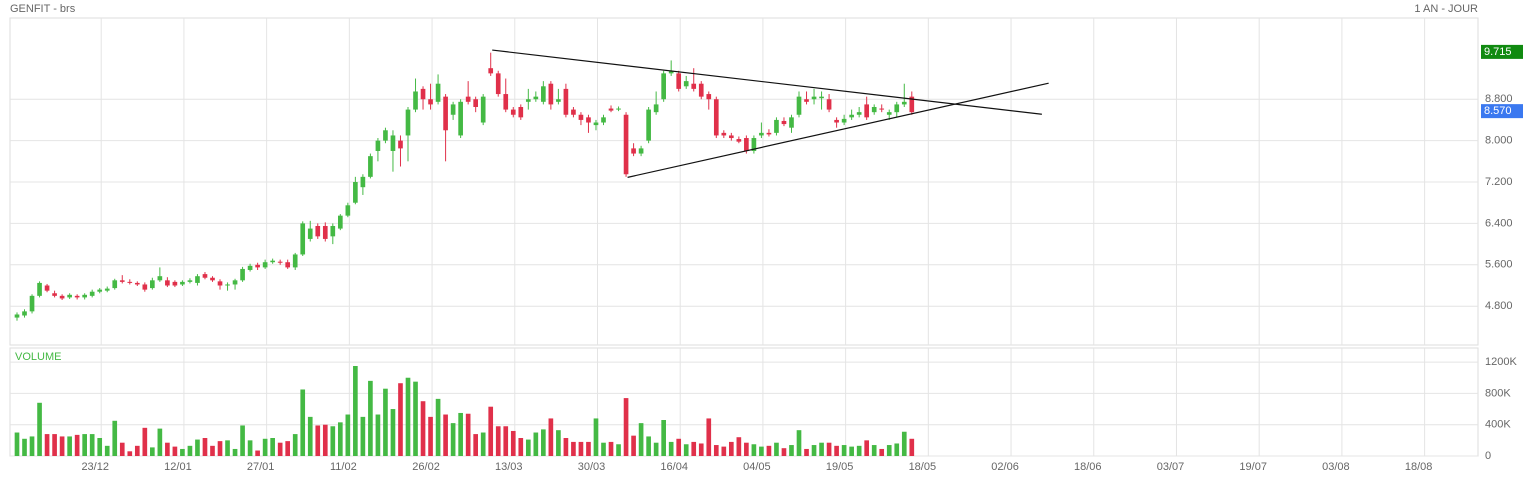 This screenshot has height=477, width=1524. Describe the element at coordinates (923, 467) in the screenshot. I see `x-tick-label: 18/05` at that location.